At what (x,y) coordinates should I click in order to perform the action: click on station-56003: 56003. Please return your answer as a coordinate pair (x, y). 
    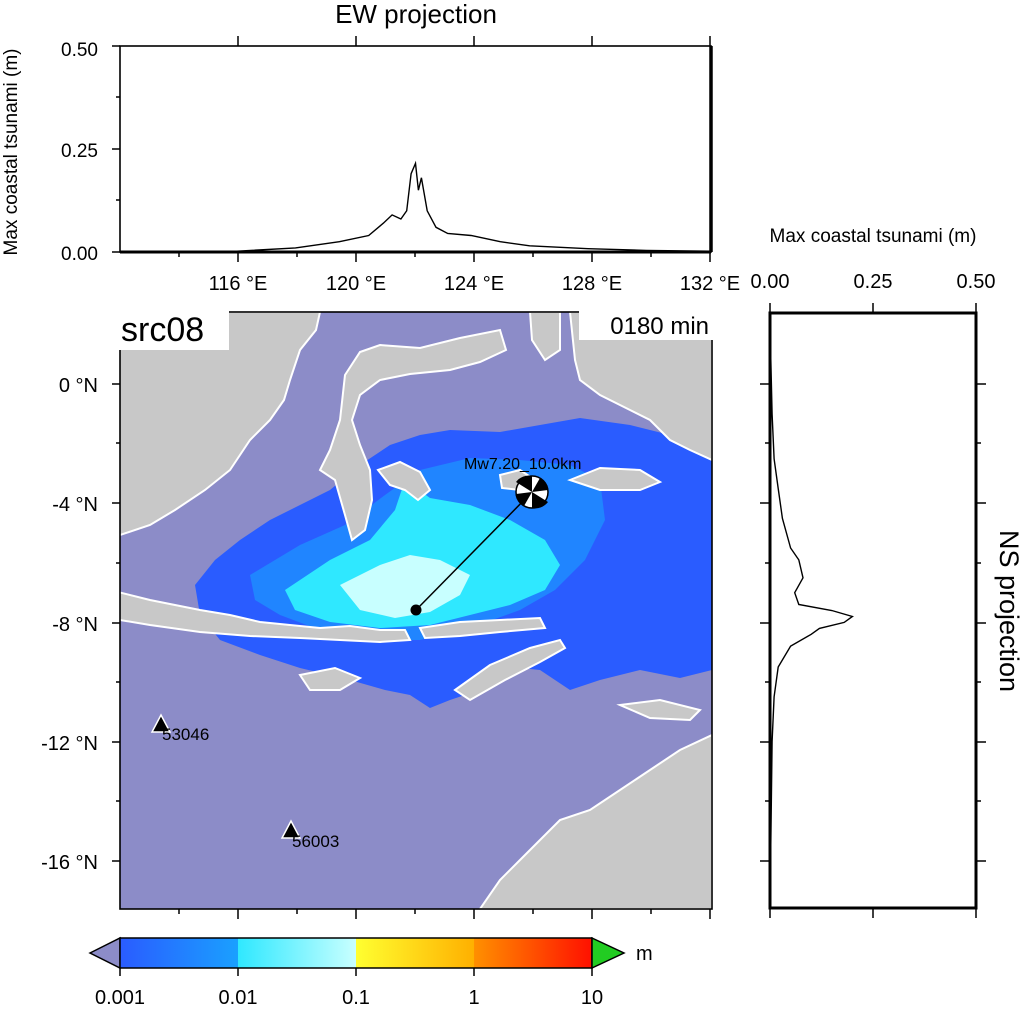
    Looking at the image, I should click on (309, 835).